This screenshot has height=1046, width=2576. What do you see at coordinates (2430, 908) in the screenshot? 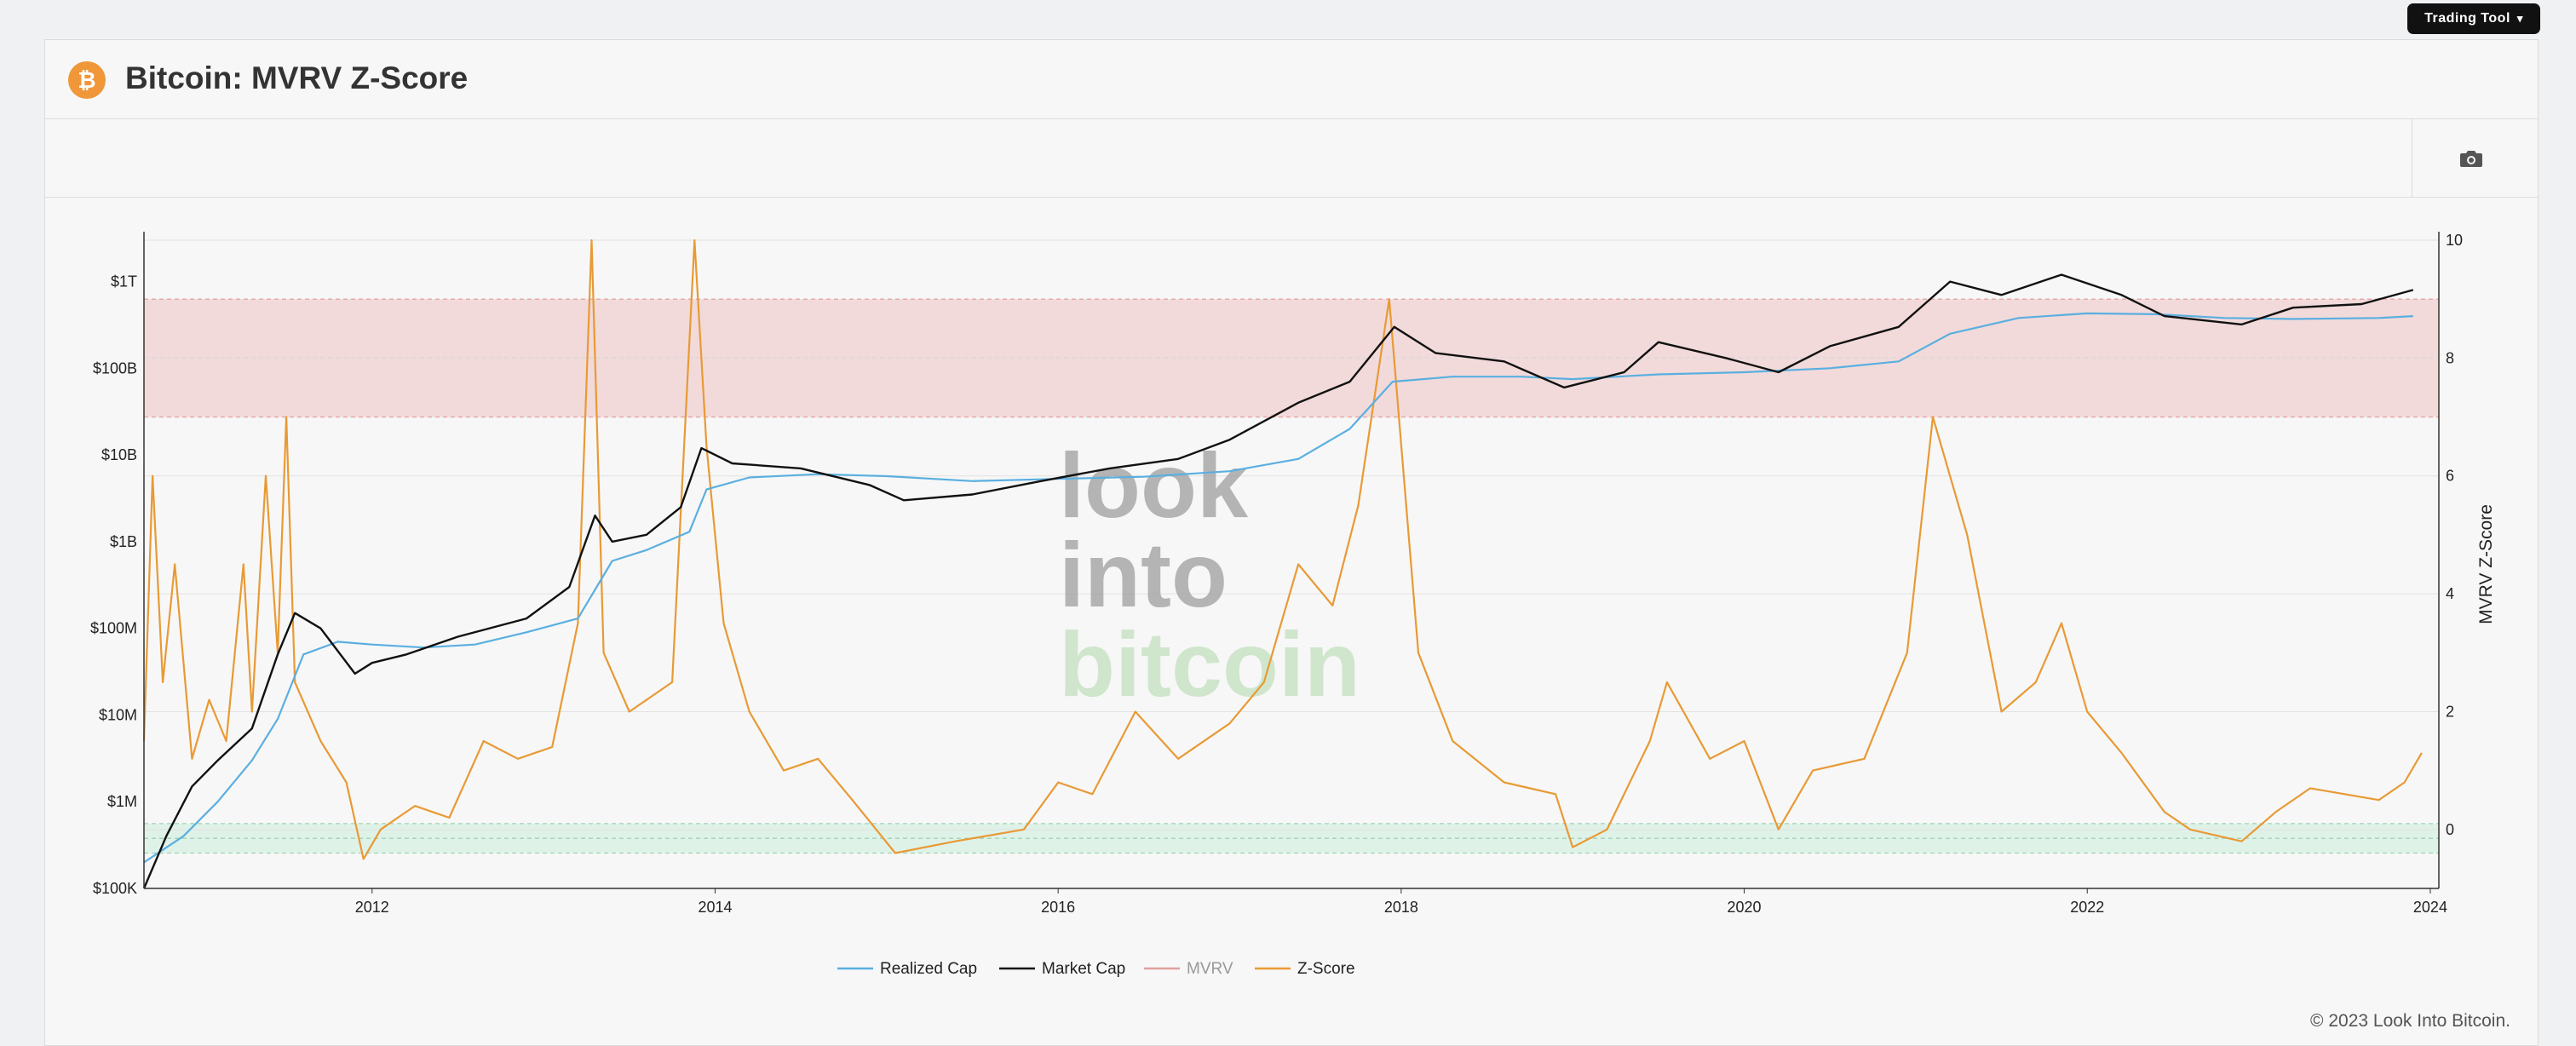
I see `x-tick-label: 2024` at bounding box center [2430, 908].